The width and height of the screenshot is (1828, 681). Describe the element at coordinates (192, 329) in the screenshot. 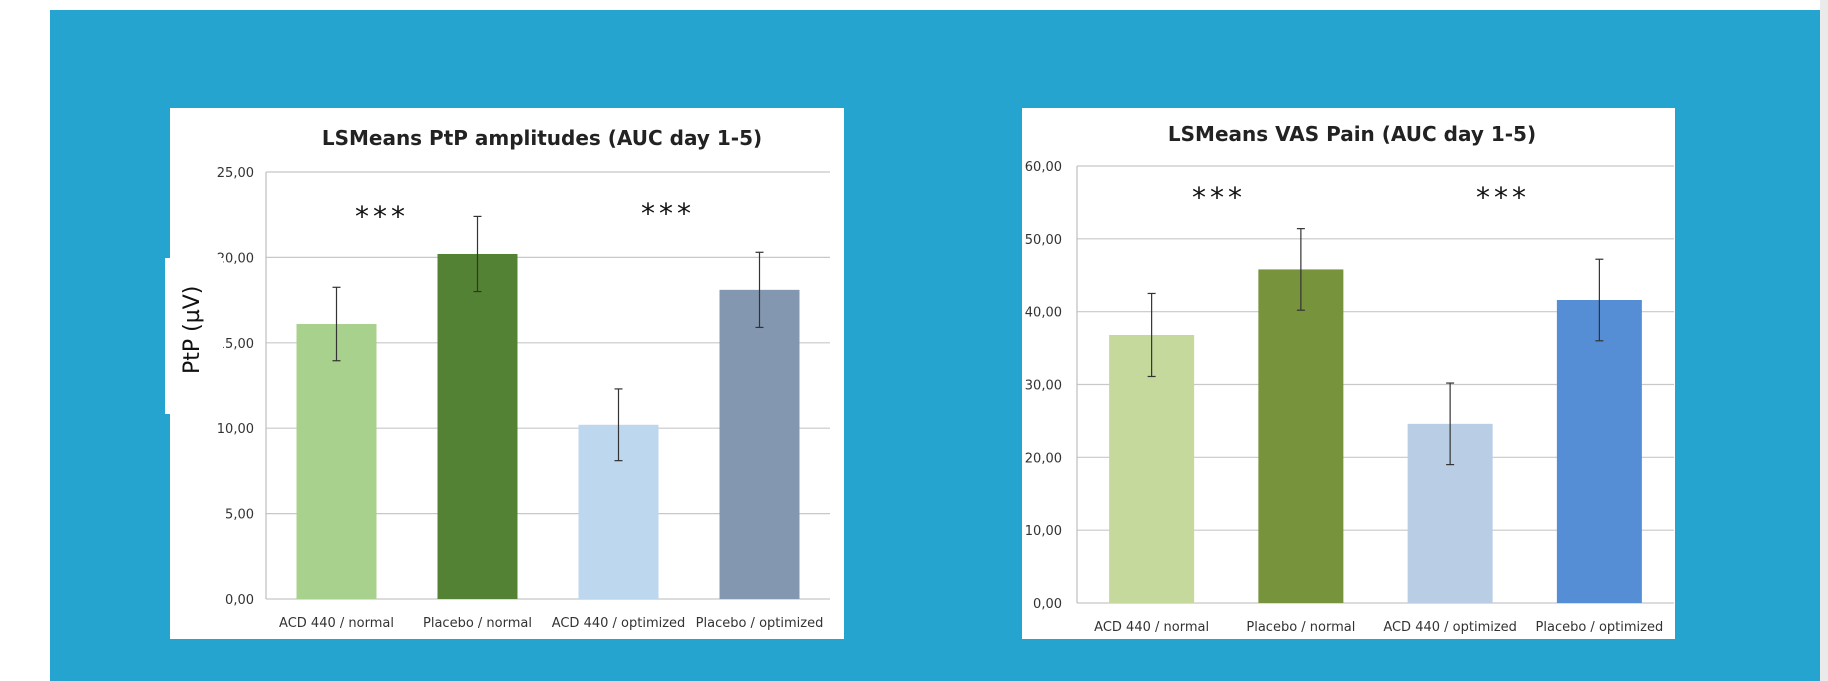

I see `y-axis-label-ptp: PtP (µV)` at that location.